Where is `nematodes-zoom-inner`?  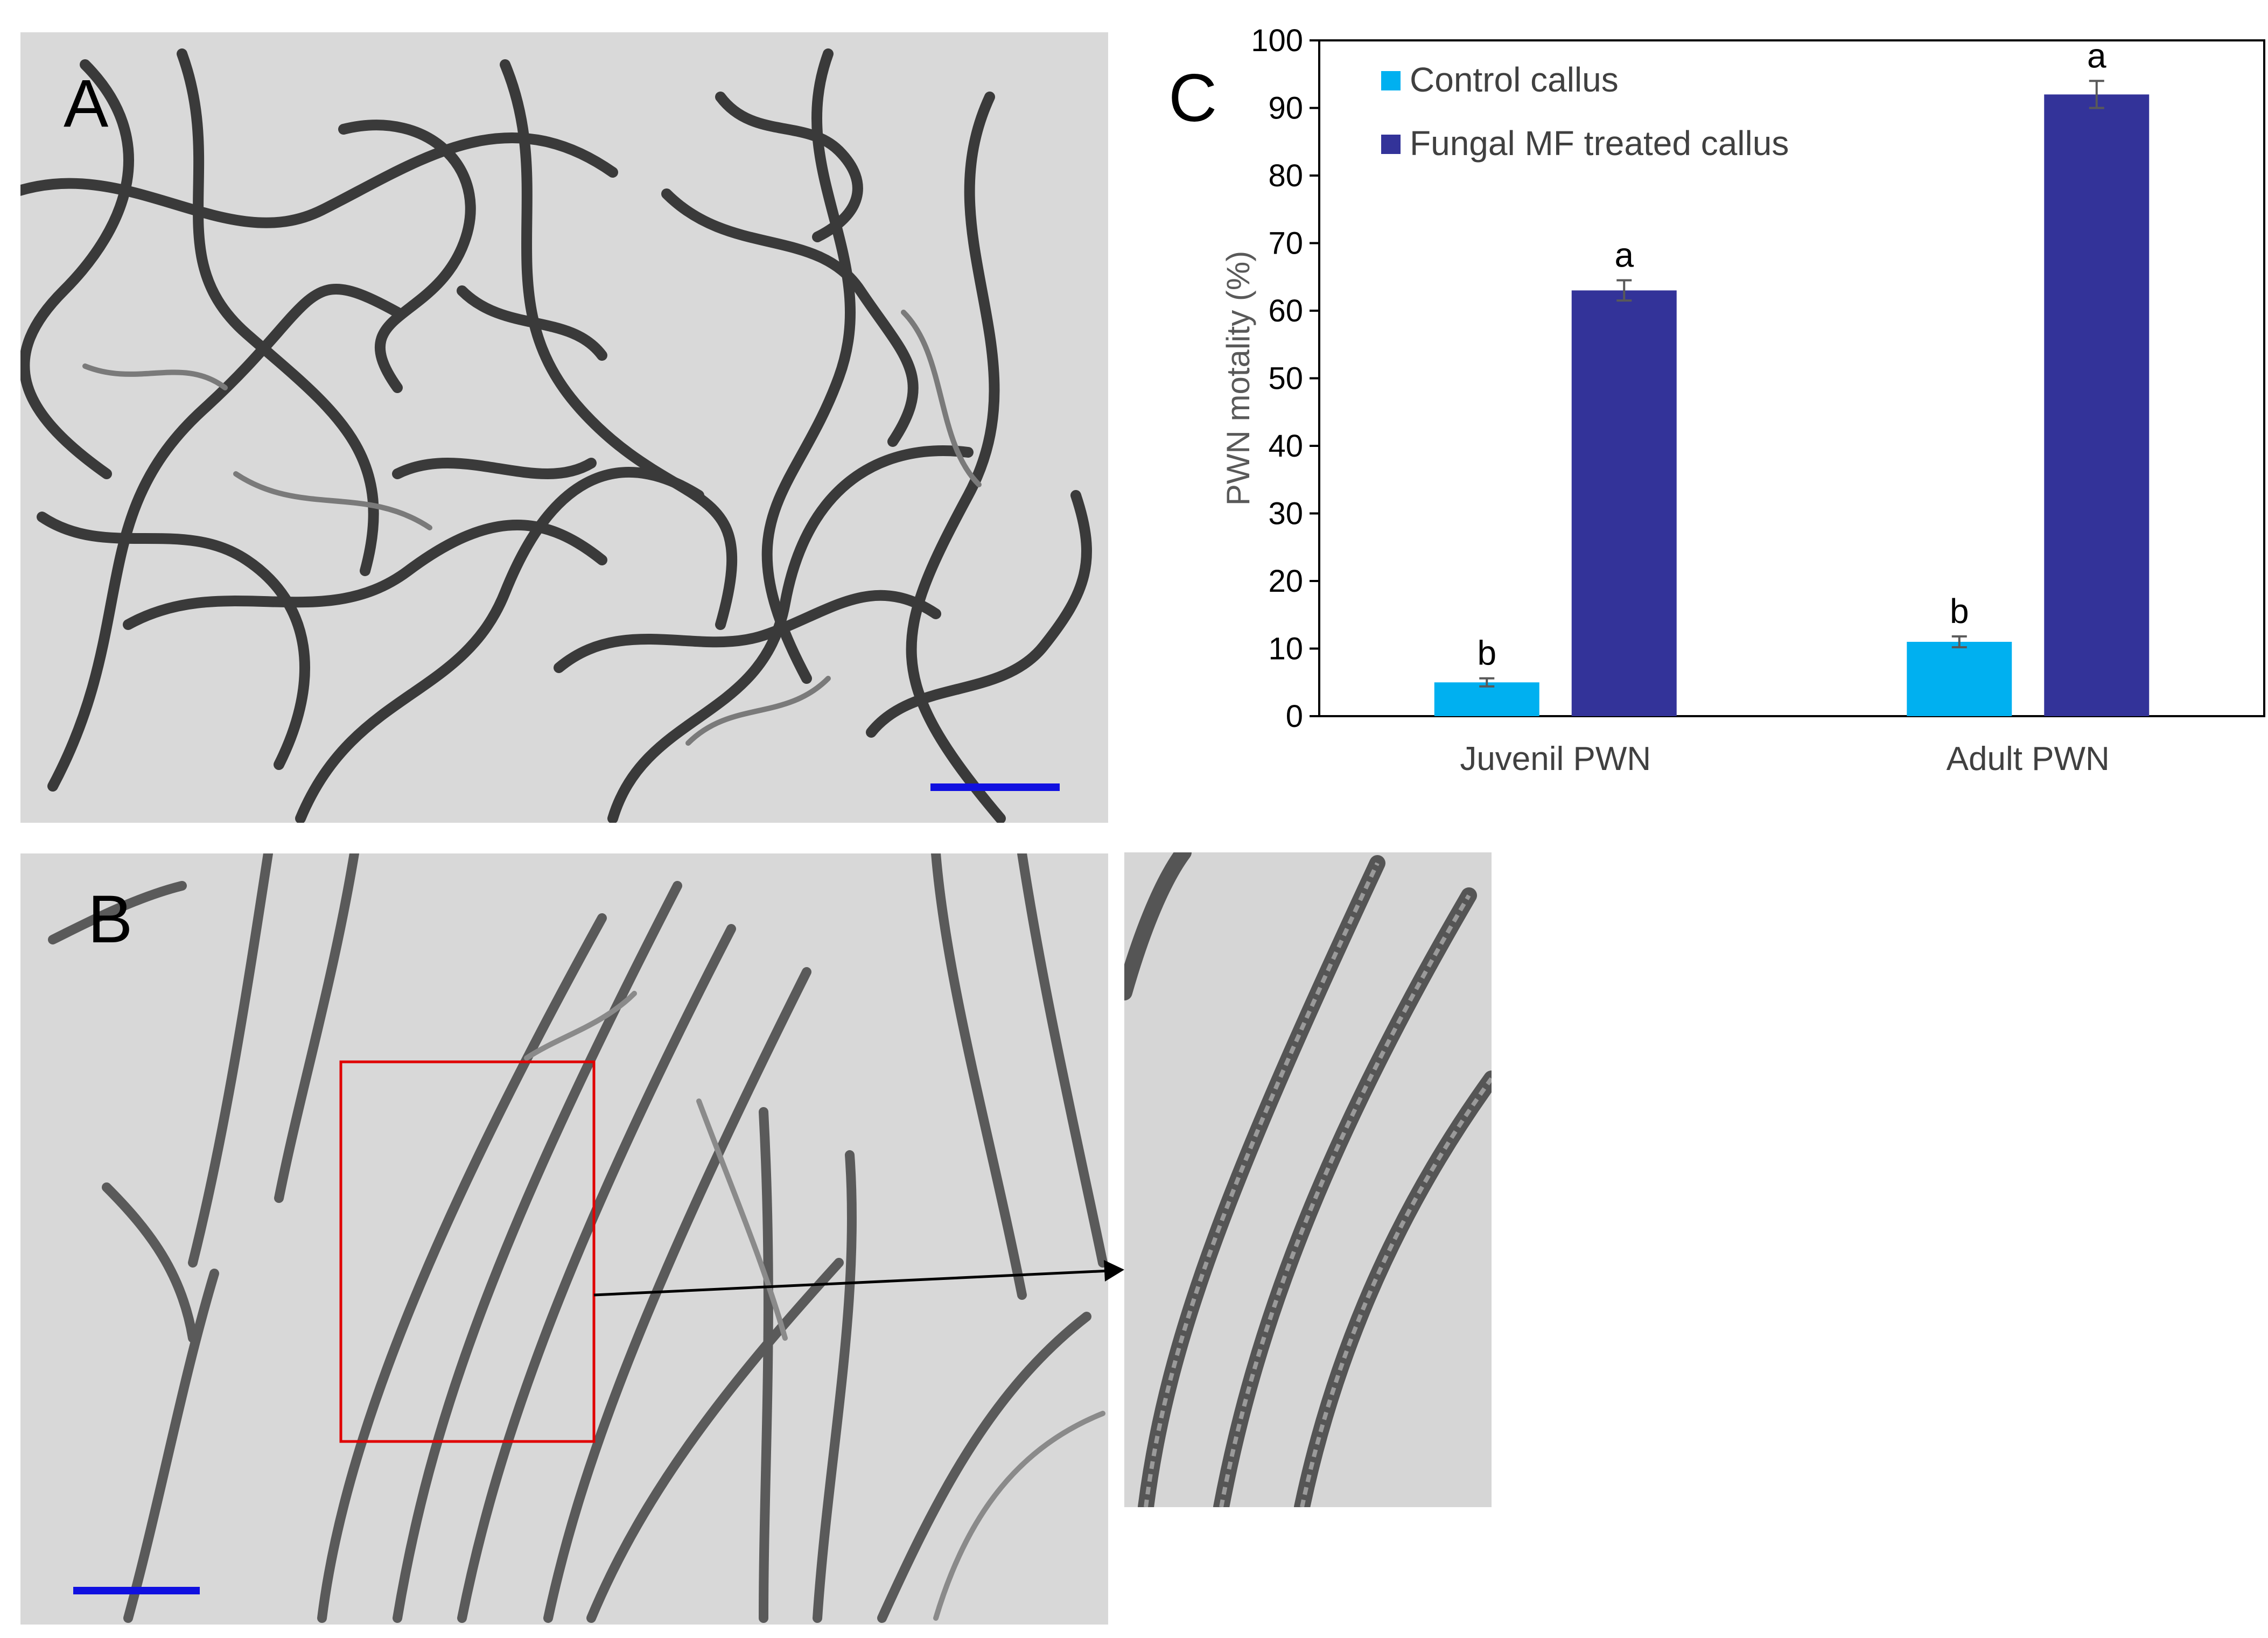 nematodes-zoom-inner is located at coordinates (1318, 1184).